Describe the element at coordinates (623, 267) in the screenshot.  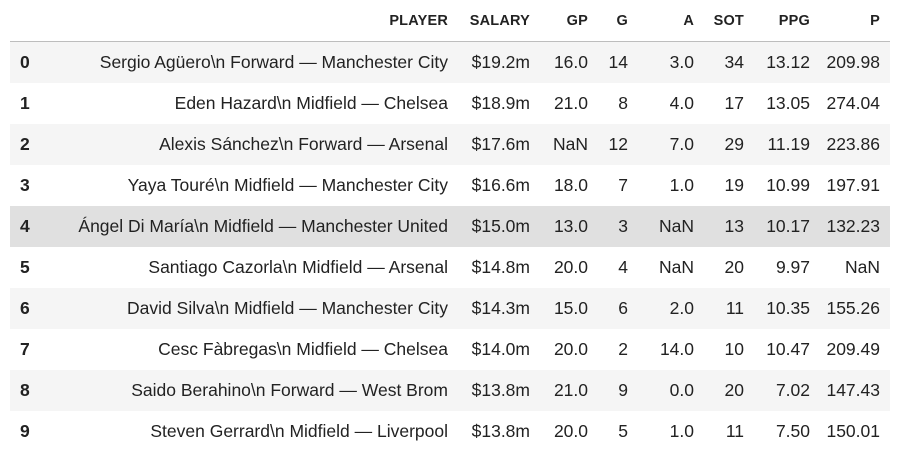
I see `cell-g: 4` at that location.